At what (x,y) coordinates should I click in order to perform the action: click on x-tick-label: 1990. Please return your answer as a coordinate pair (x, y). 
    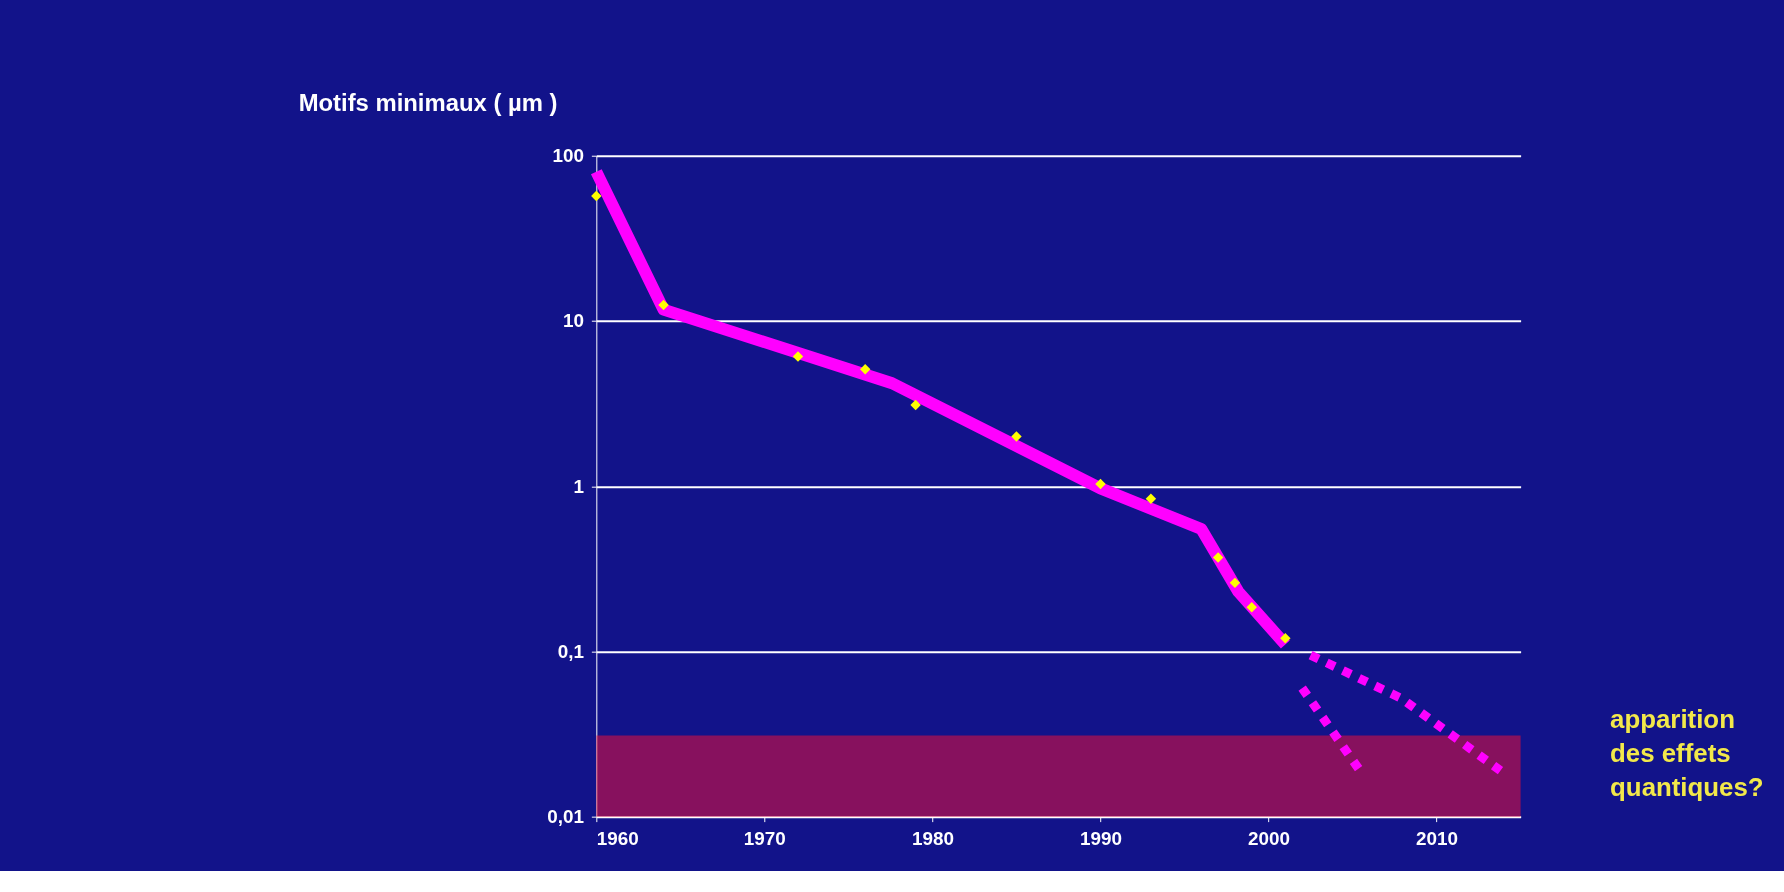
    Looking at the image, I should click on (1100, 838).